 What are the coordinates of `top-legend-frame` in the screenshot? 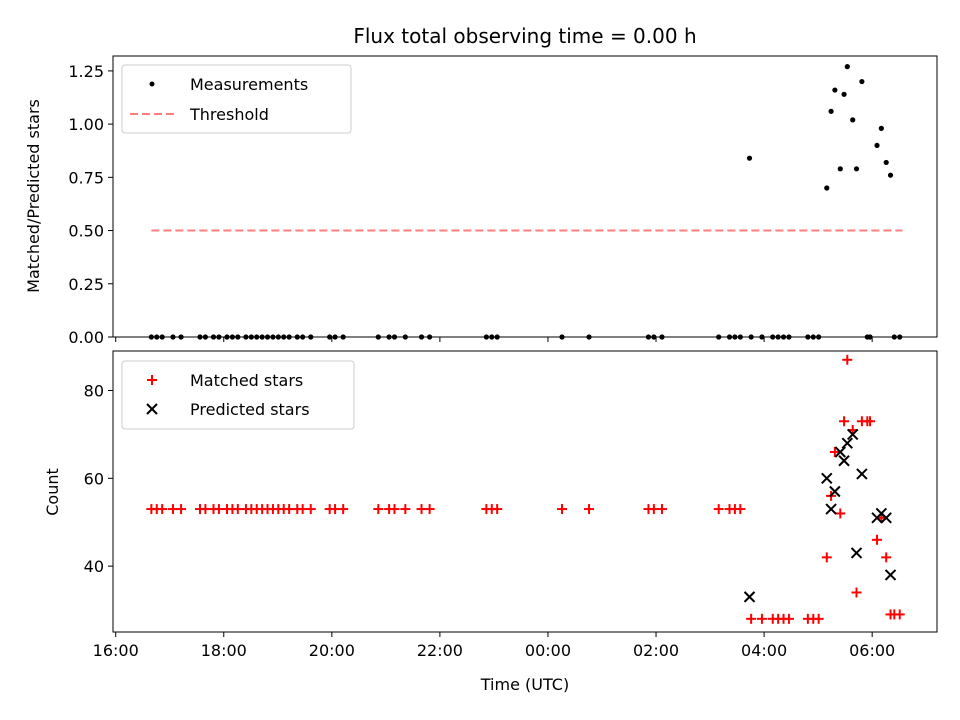 It's located at (236, 99).